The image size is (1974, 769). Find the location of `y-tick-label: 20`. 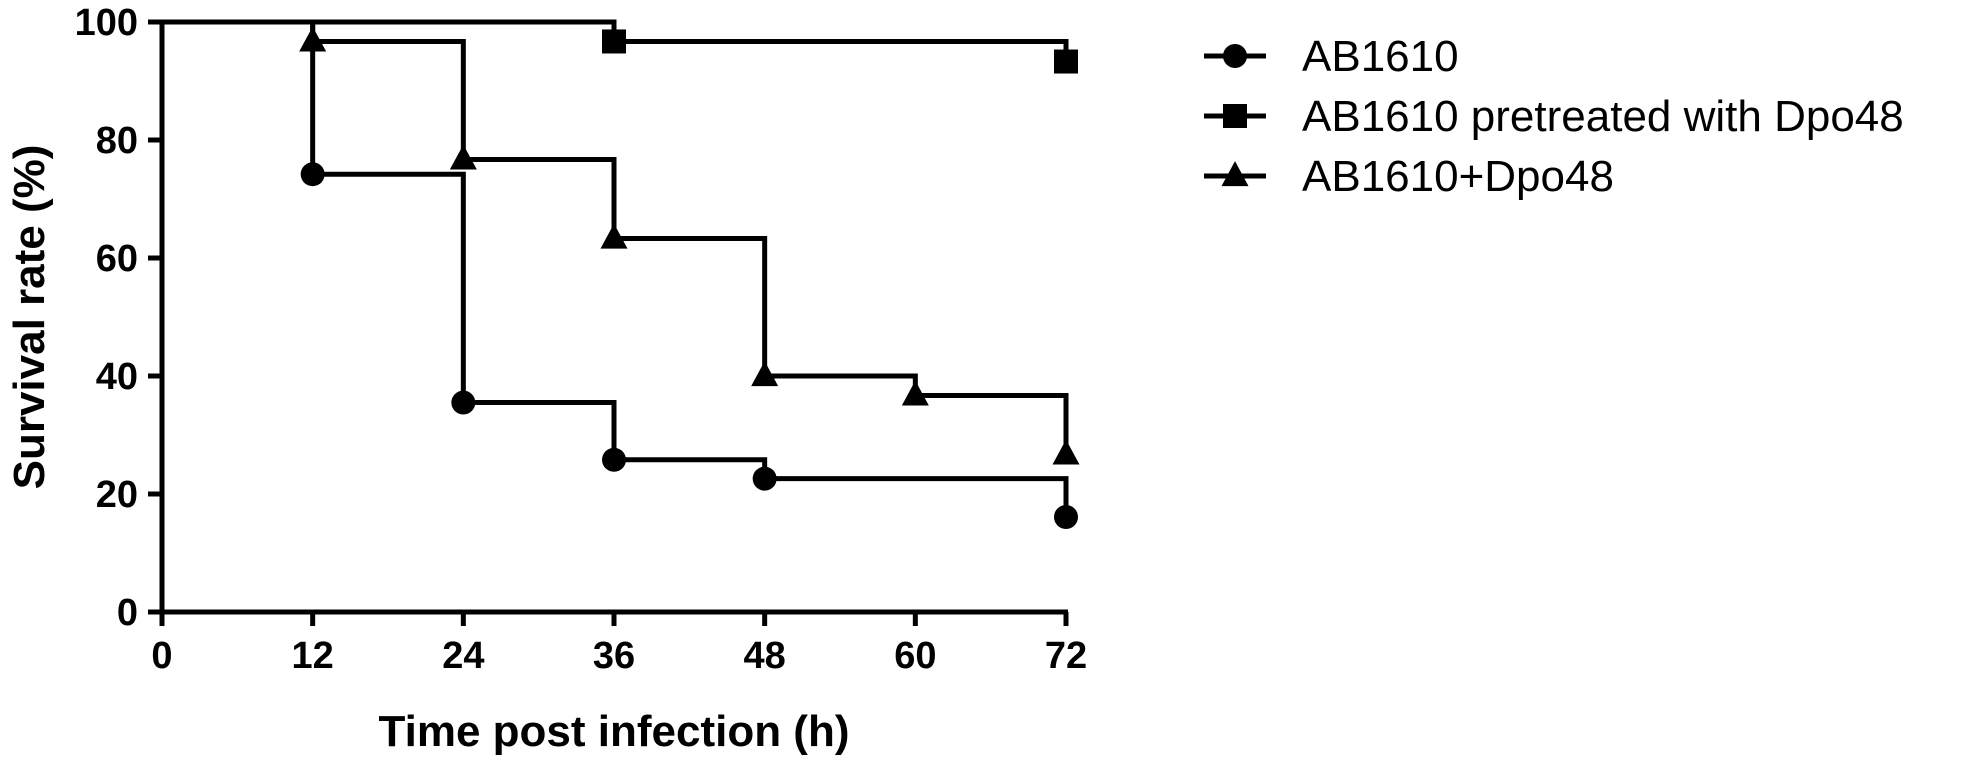

y-tick-label: 20 is located at coordinates (117, 495).